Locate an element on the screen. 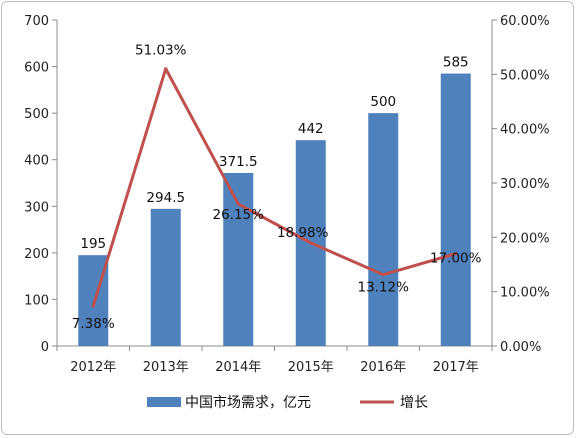  left-tick-label: 600 is located at coordinates (36, 68).